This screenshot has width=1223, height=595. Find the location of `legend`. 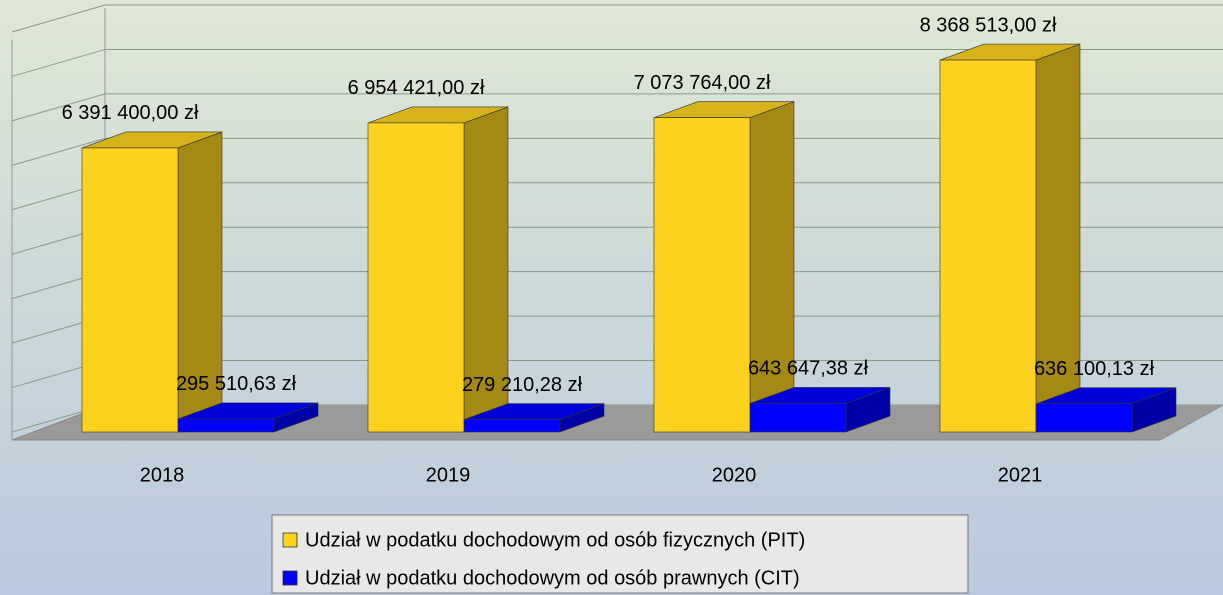

legend is located at coordinates (620, 554).